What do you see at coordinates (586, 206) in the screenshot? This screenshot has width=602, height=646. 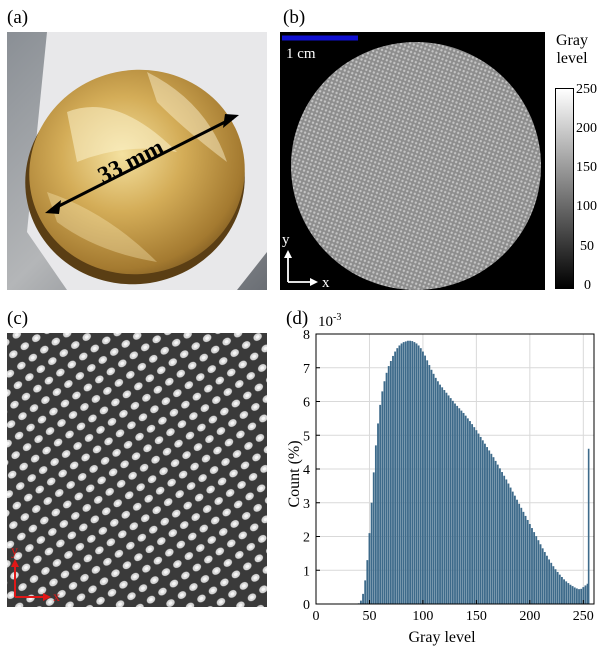 I see `colorbar-tick: 100` at bounding box center [586, 206].